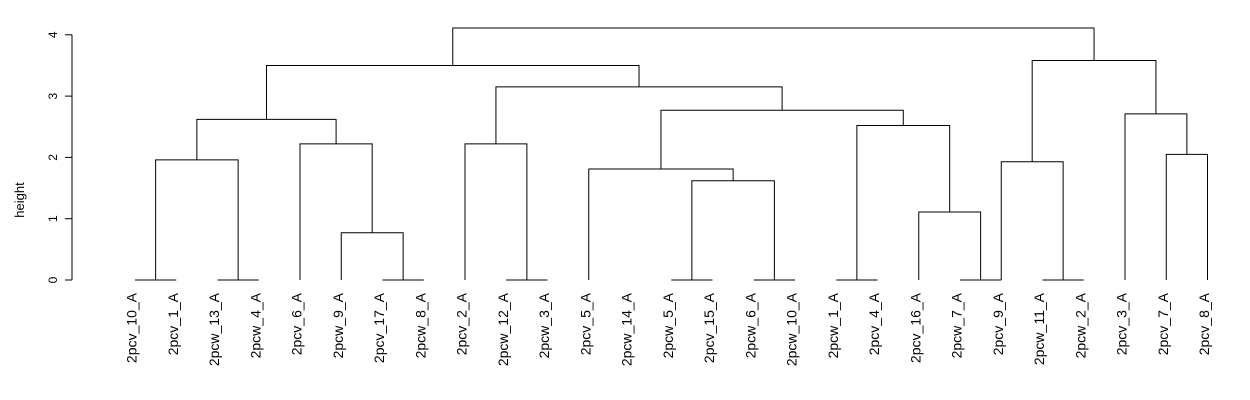  Describe the element at coordinates (1039, 328) in the screenshot. I see `leaf-label: 2pcw_11_A` at that location.